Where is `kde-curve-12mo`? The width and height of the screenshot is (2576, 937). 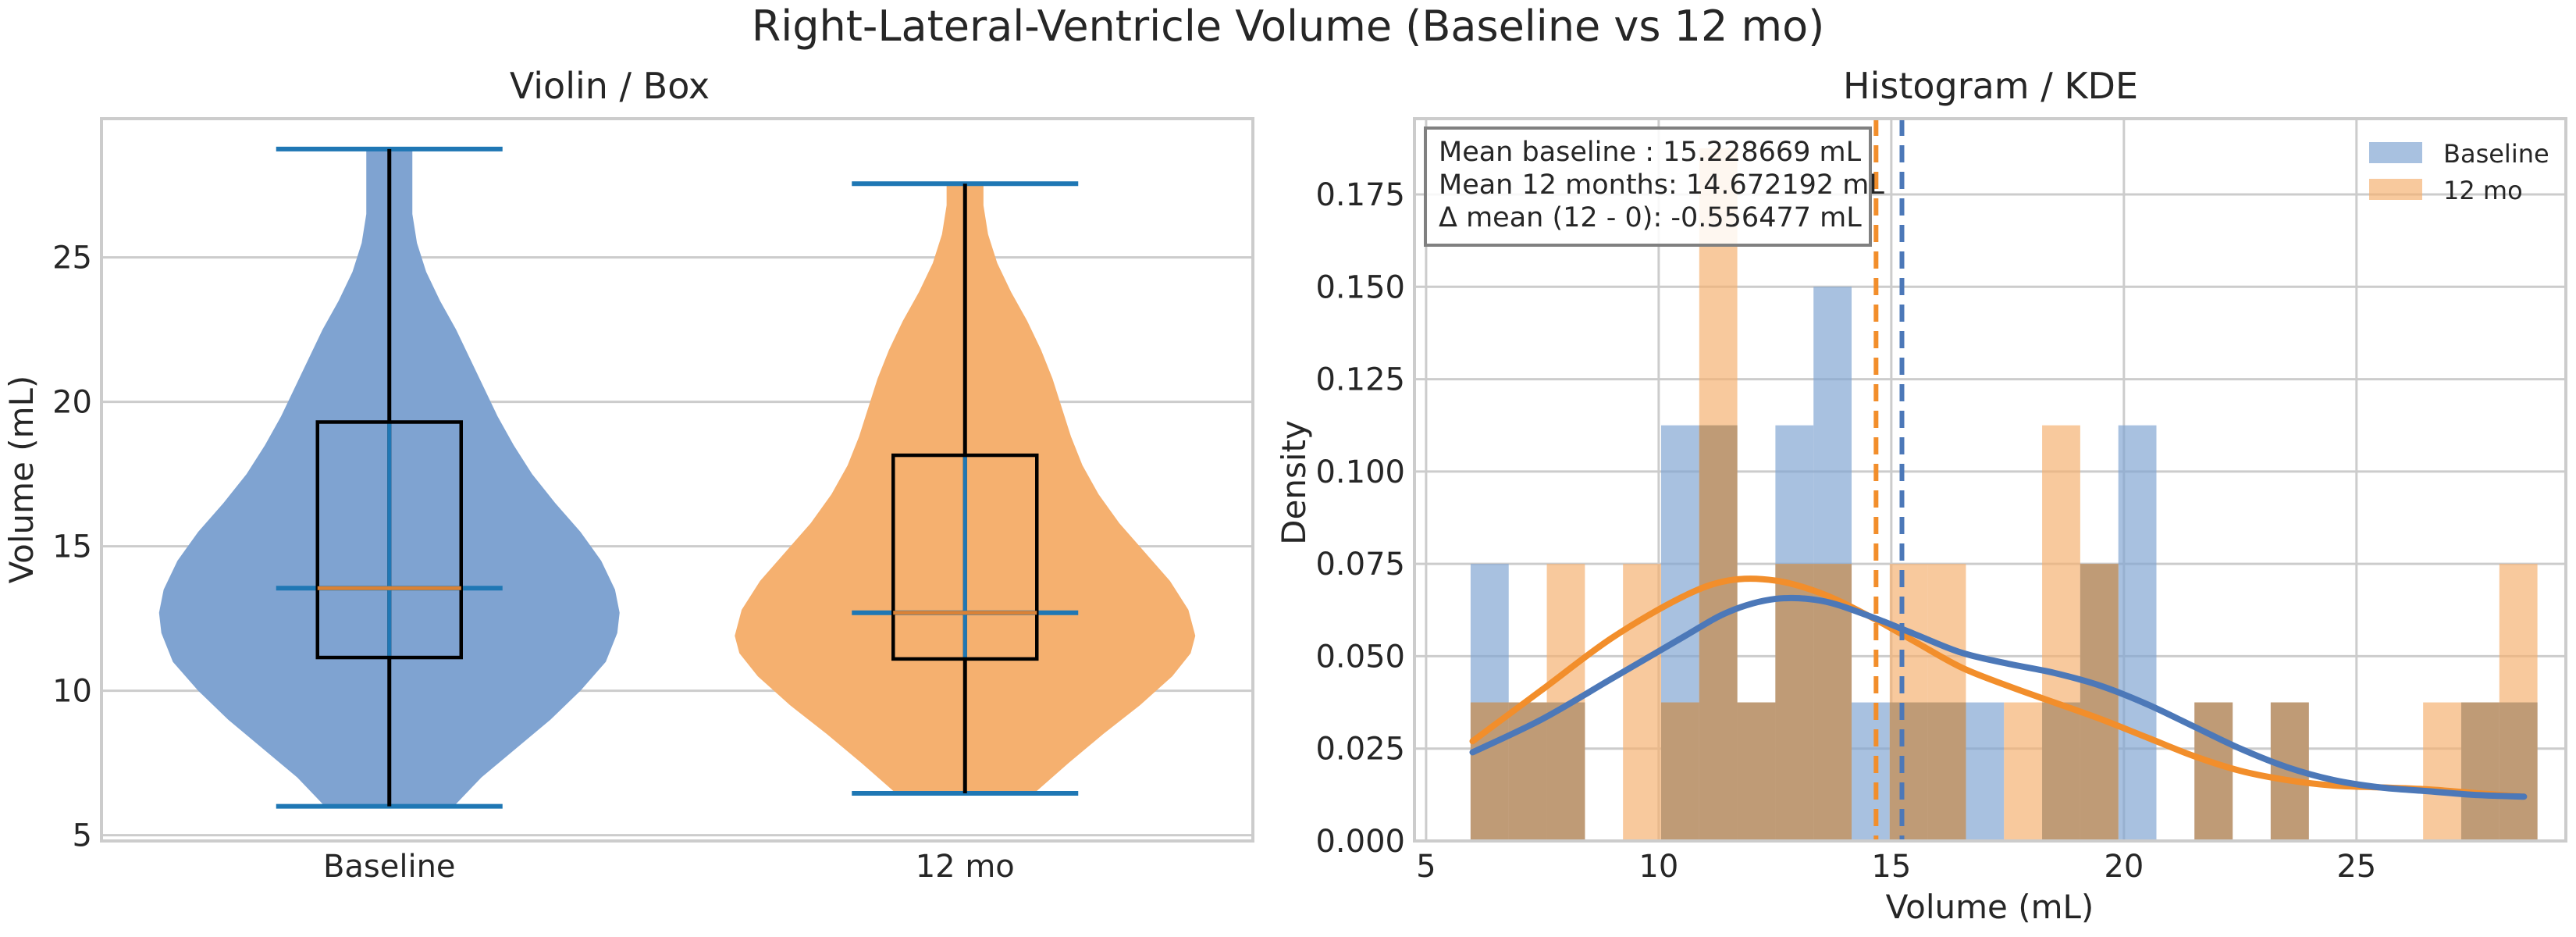
kde-curve-12mo is located at coordinates (1998, 687).